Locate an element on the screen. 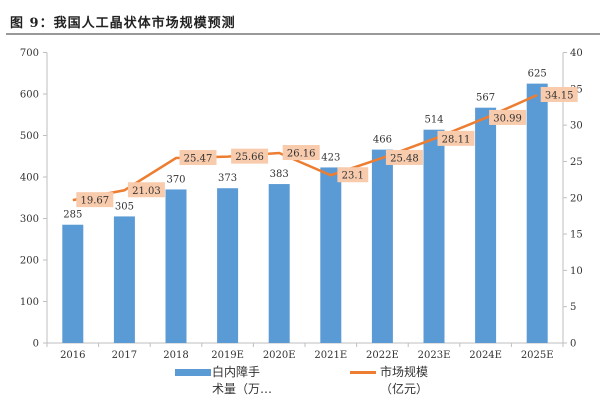 Image resolution: width=600 pixels, height=400 pixels. line-value-label: 26.16 is located at coordinates (301, 154).